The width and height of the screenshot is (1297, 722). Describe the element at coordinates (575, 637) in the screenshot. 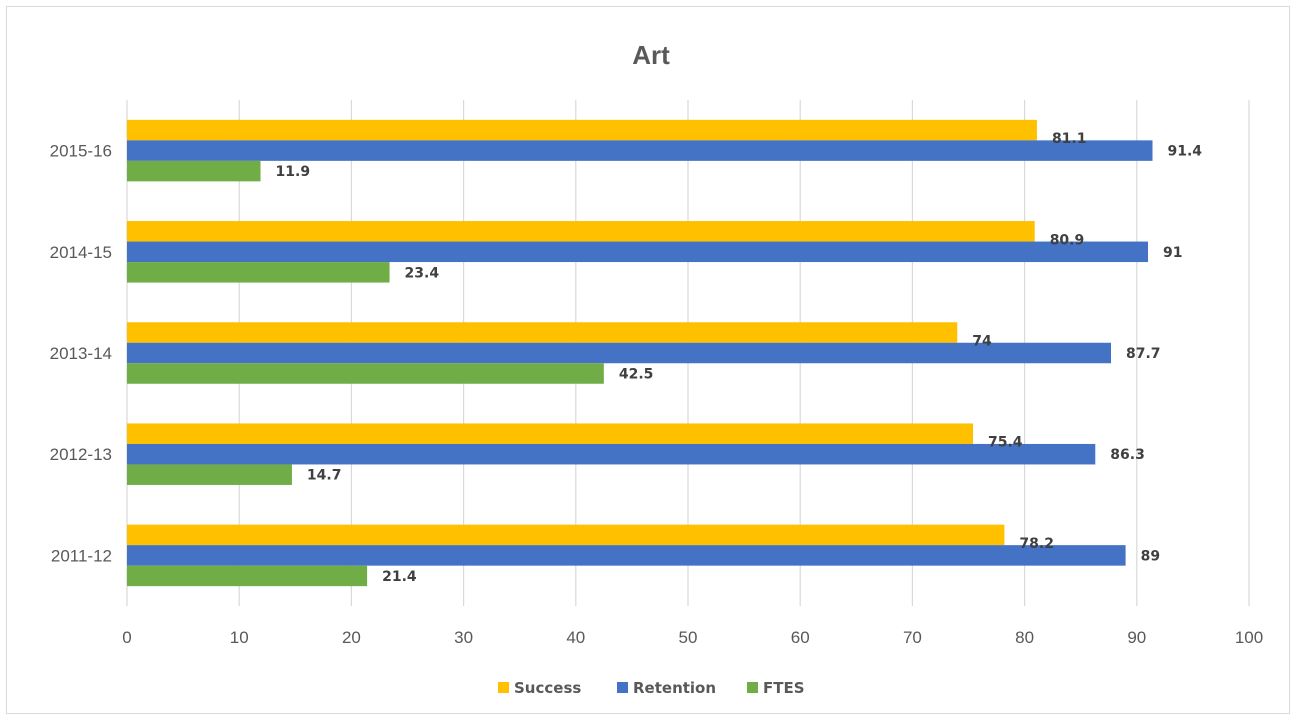

I see `x-tick-label: 40` at that location.